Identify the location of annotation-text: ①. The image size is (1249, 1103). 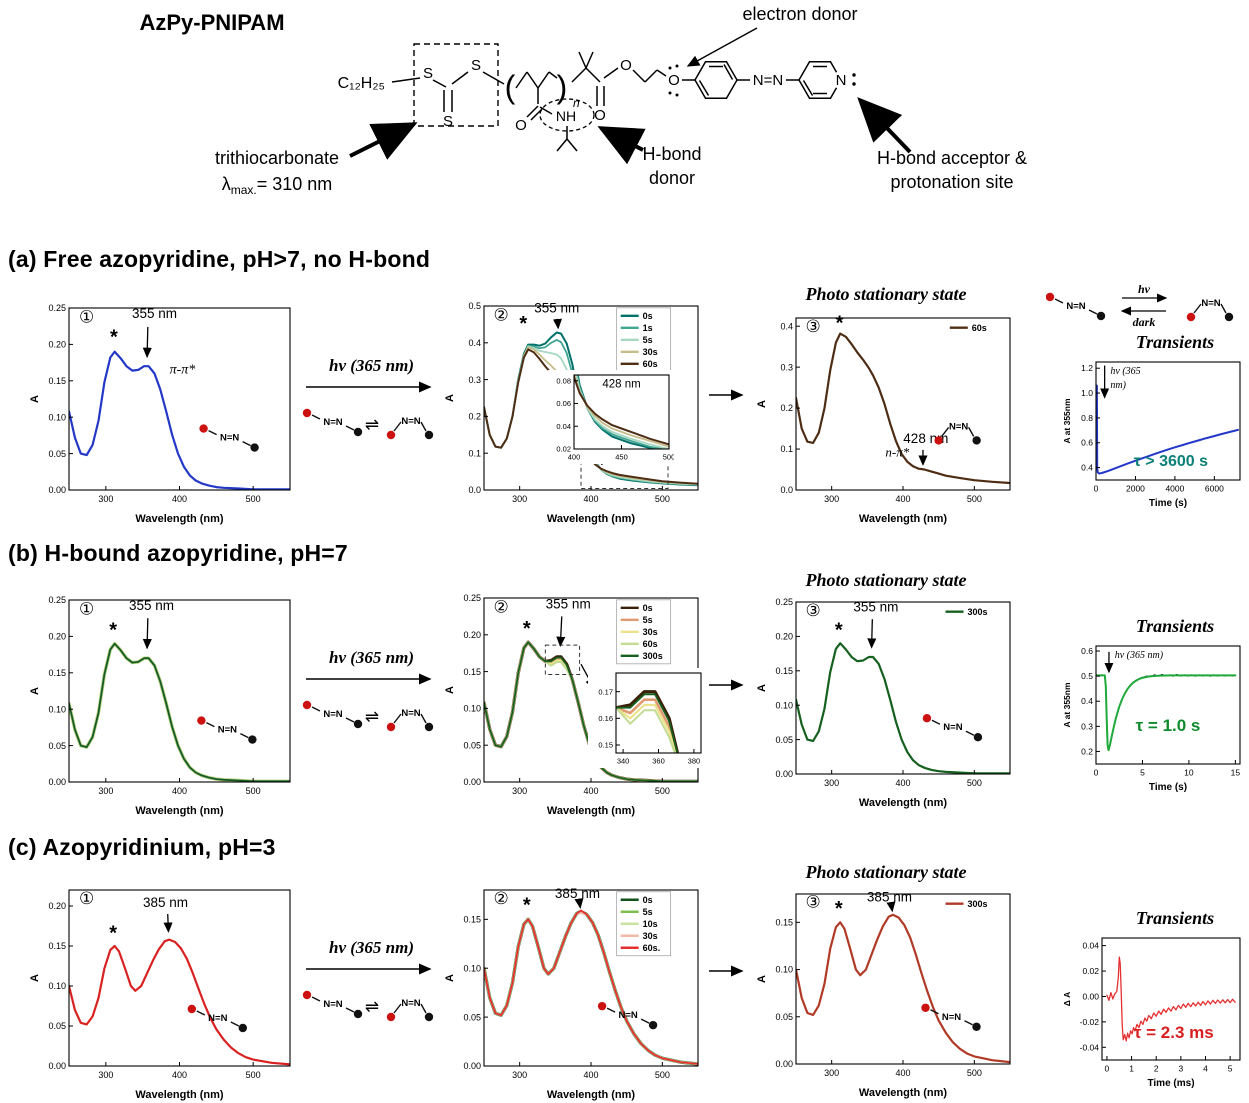
(86, 317).